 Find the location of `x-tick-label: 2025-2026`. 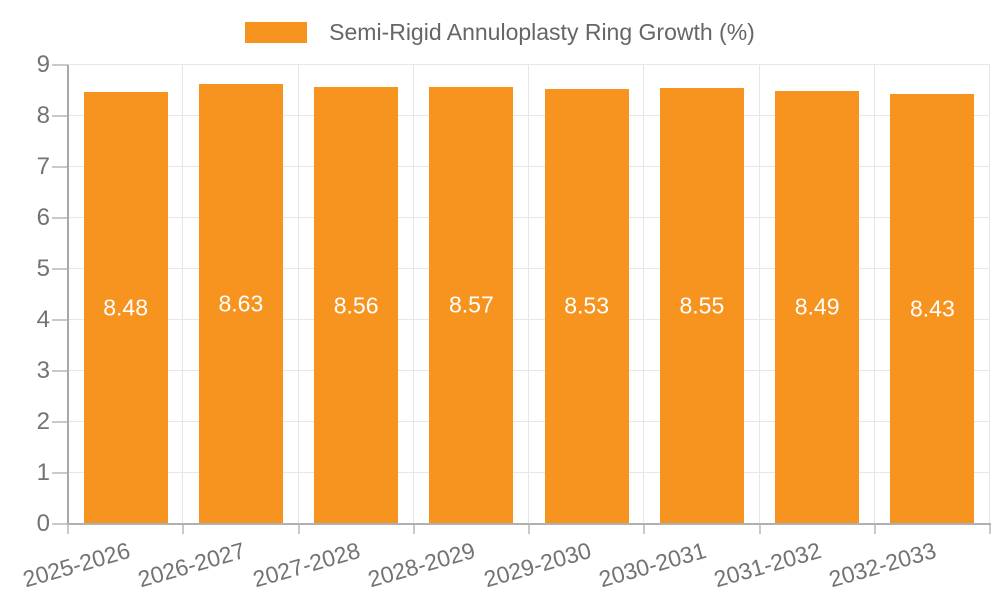

x-tick-label: 2025-2026 is located at coordinates (76, 565).